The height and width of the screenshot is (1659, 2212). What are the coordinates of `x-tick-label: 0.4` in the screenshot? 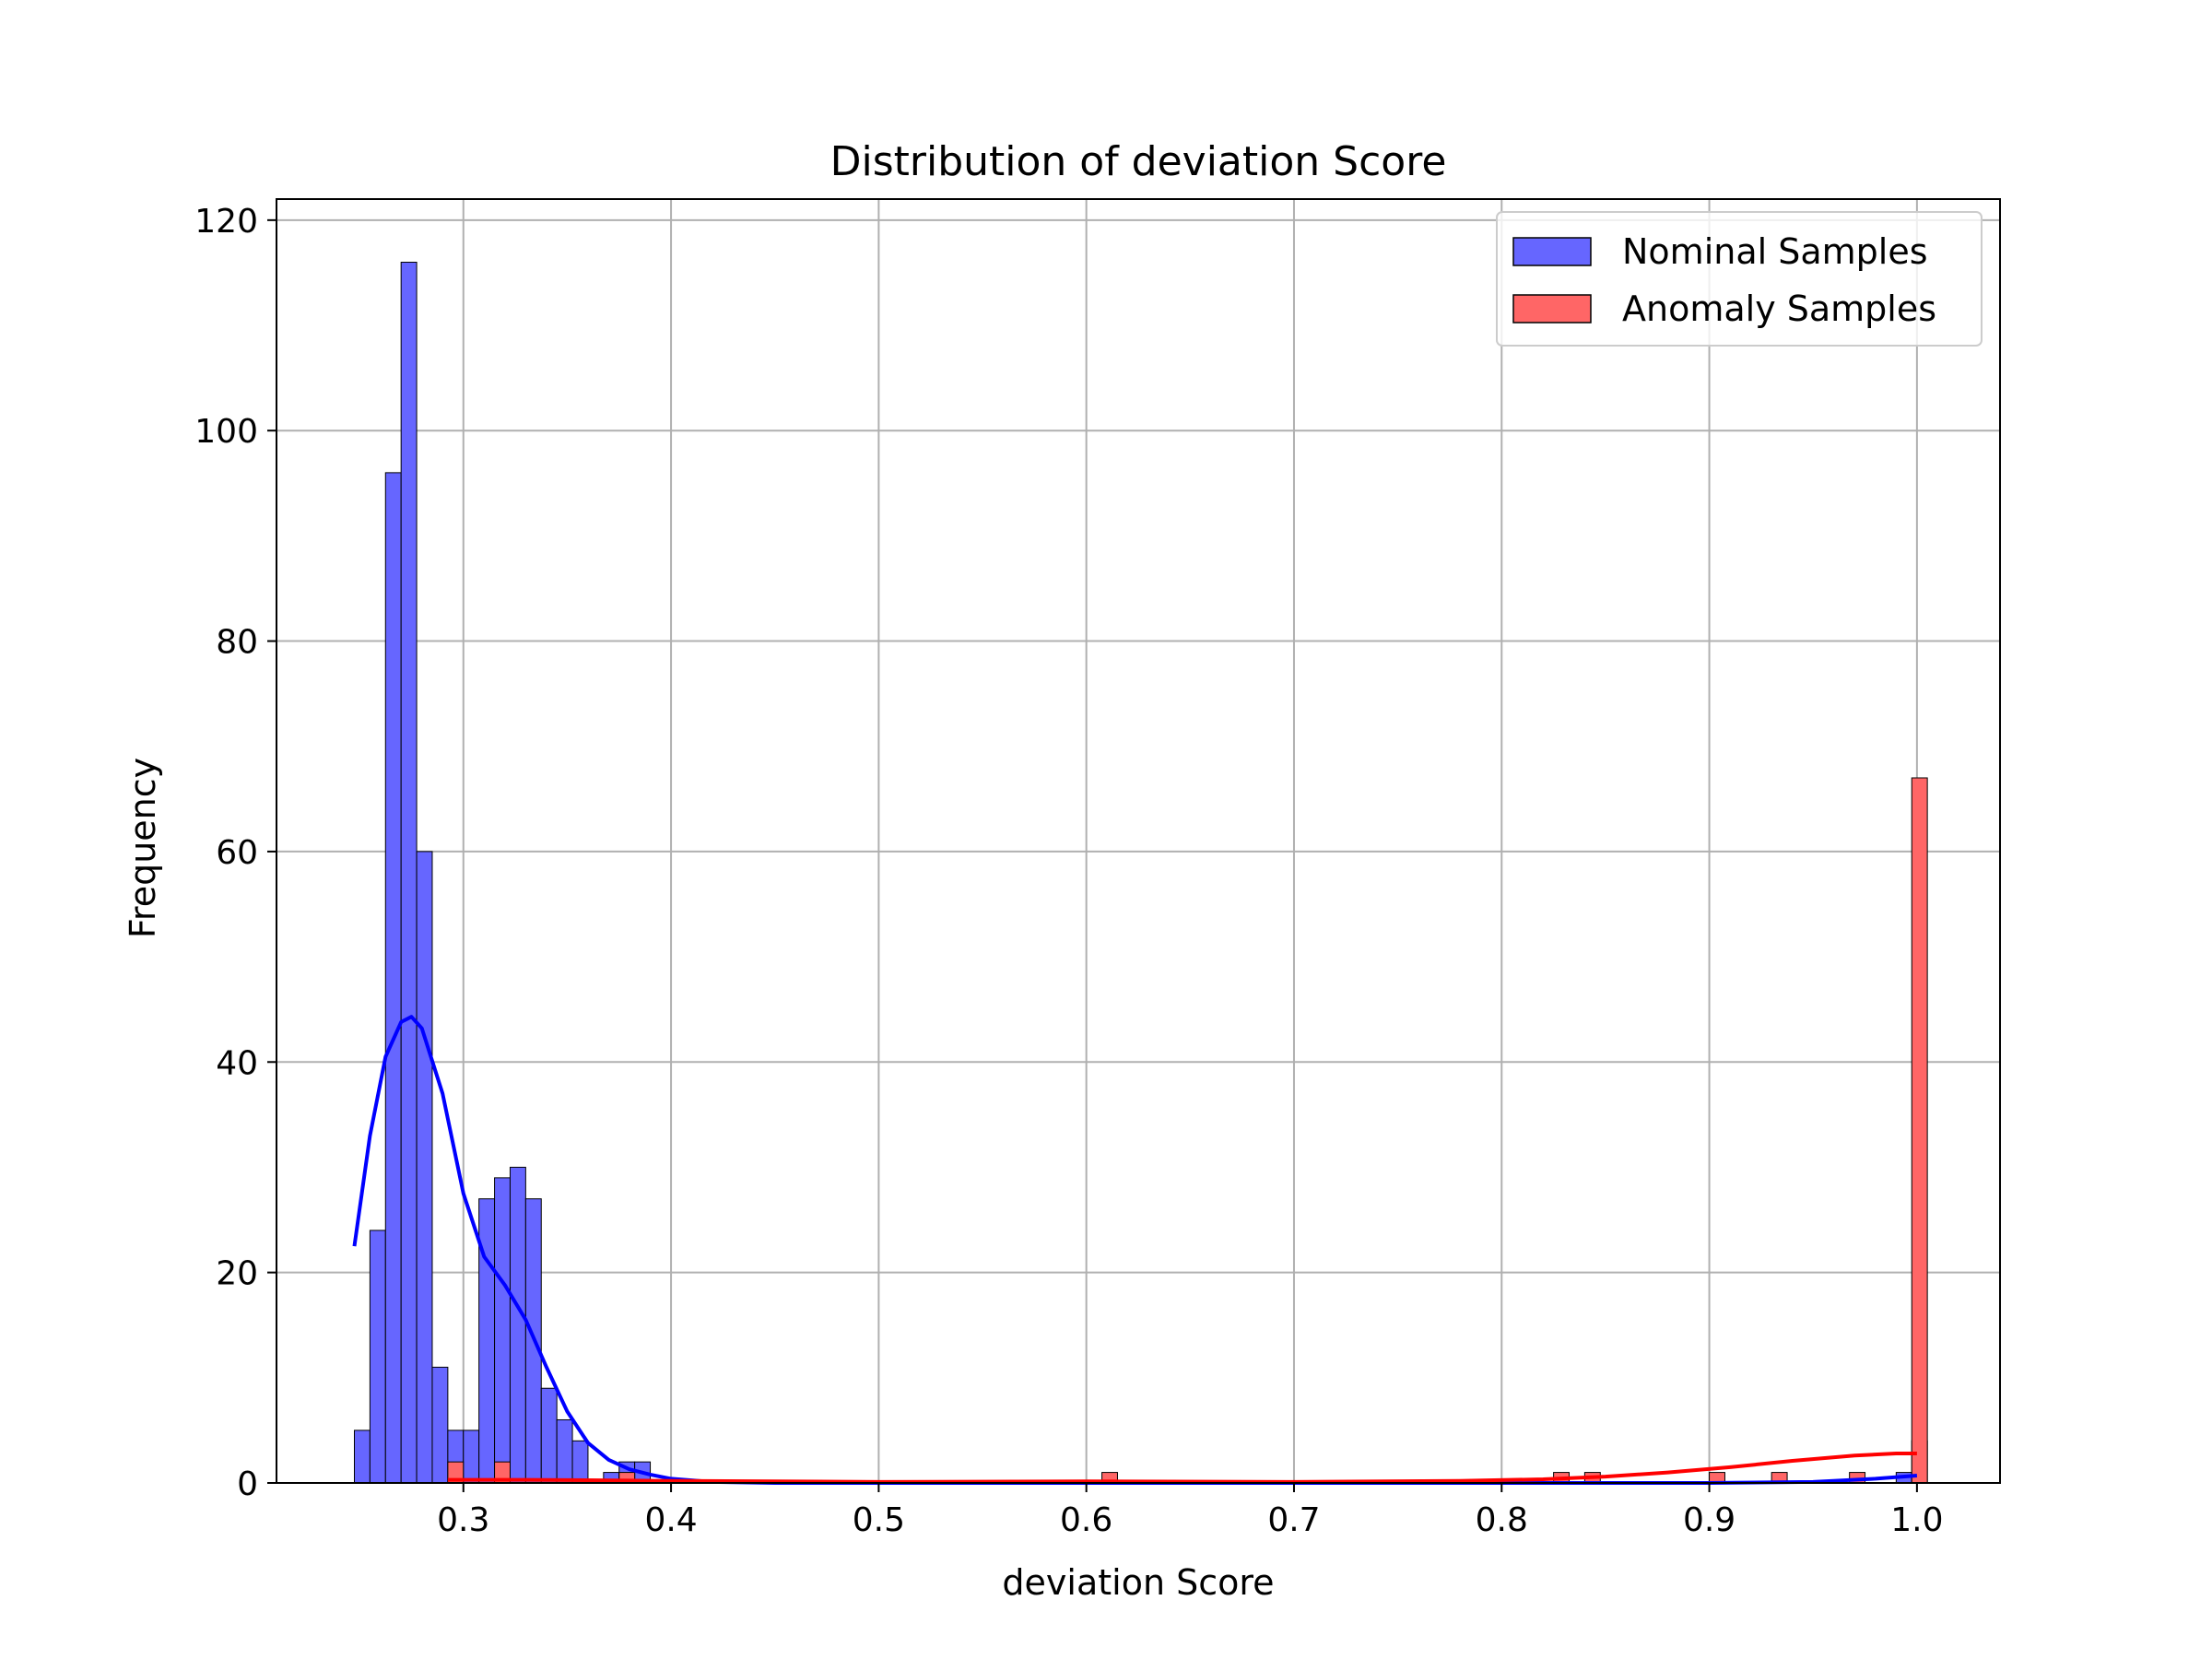 It's located at (670, 1520).